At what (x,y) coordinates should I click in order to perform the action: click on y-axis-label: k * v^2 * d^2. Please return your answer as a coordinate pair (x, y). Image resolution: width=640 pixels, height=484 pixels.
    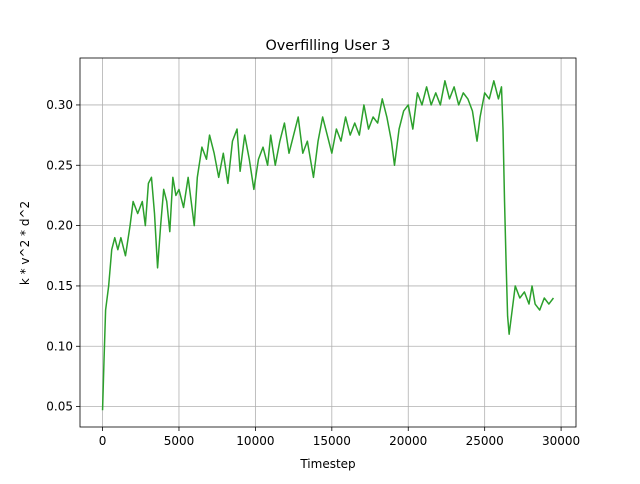
    Looking at the image, I should click on (25, 243).